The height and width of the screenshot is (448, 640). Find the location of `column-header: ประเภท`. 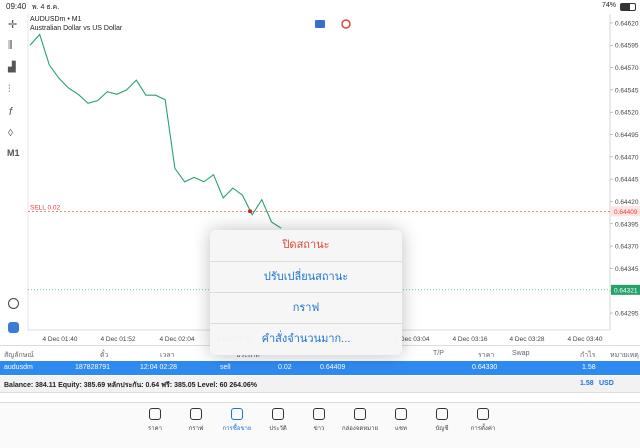

column-header: ประเภท is located at coordinates (248, 355).